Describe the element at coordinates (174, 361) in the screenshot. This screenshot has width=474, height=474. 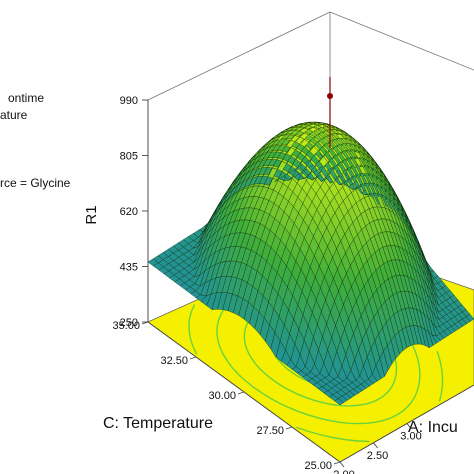
I see `y-tick-label: 32.50` at that location.